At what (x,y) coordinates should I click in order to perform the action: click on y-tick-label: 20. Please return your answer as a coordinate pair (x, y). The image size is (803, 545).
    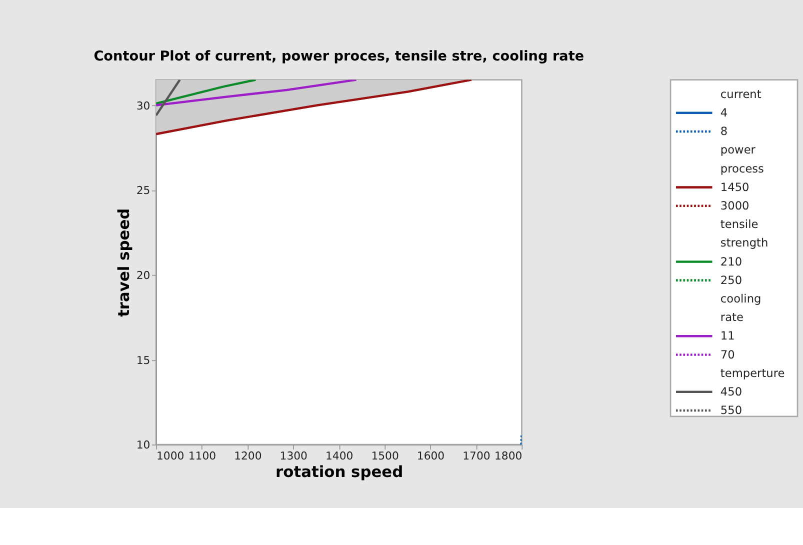
    Looking at the image, I should click on (143, 275).